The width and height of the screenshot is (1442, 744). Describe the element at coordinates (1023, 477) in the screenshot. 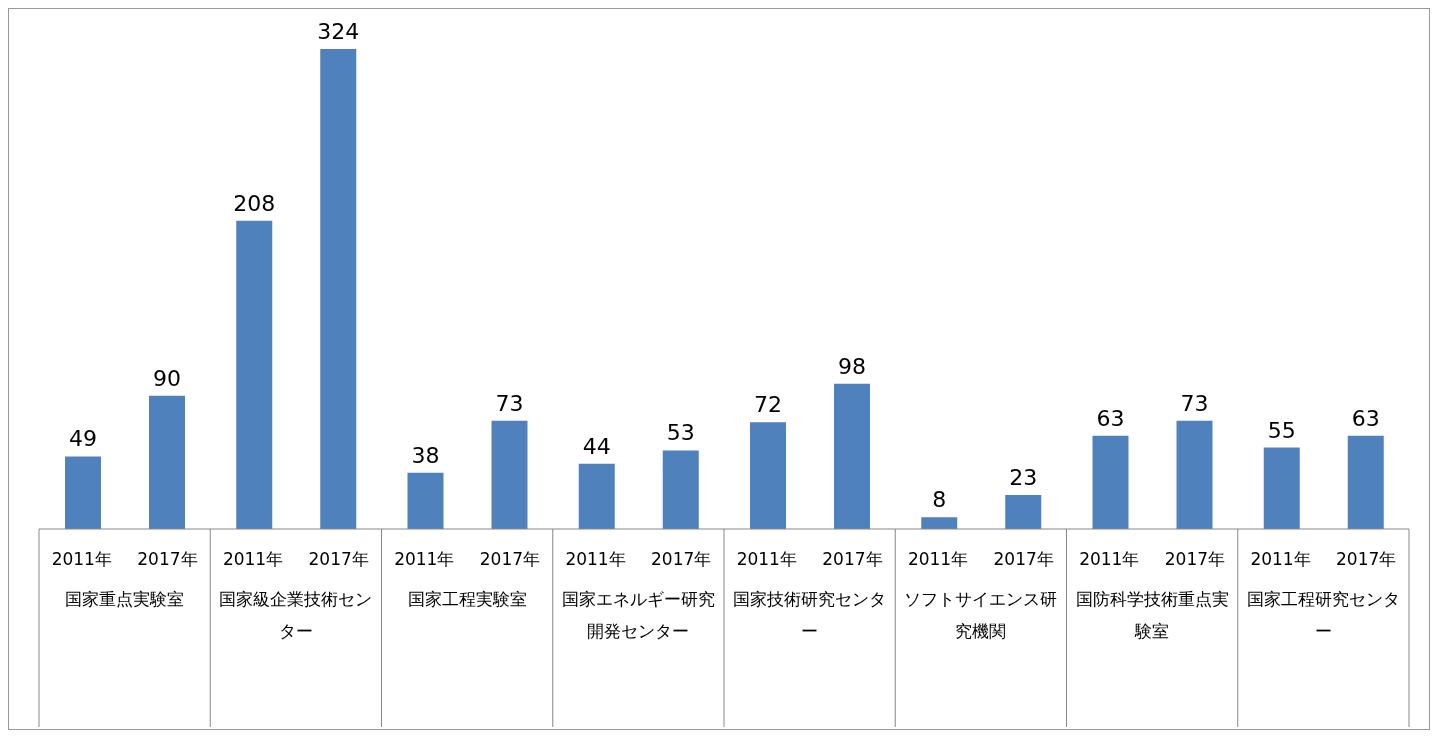

I see `data-label: 23` at that location.